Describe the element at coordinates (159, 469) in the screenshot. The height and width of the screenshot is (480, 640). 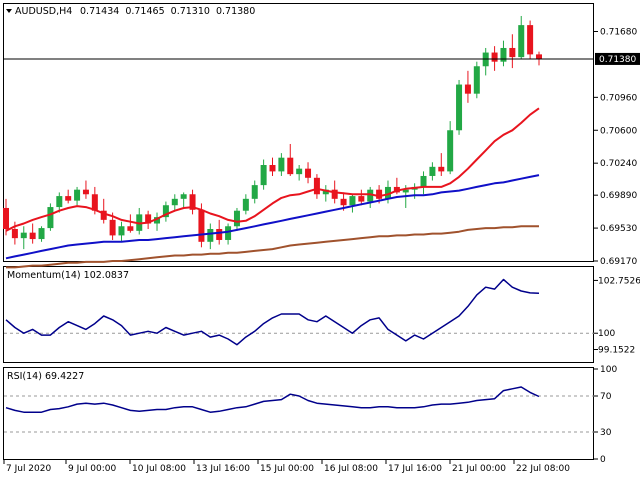
I see `x-tick-label: 10 Jul 08:00` at that location.